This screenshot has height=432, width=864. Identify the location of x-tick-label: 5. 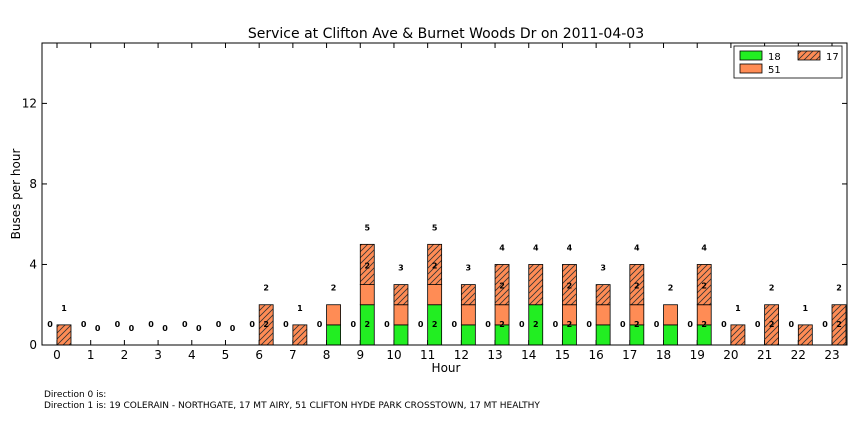
(226, 355).